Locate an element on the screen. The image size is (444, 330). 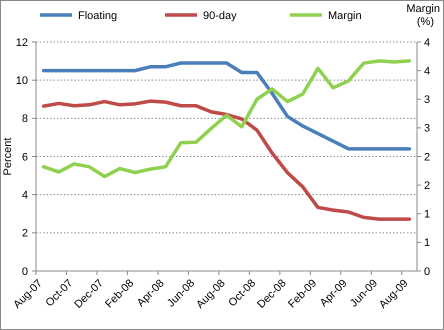
y-tick-label: 0 is located at coordinates (25, 272).